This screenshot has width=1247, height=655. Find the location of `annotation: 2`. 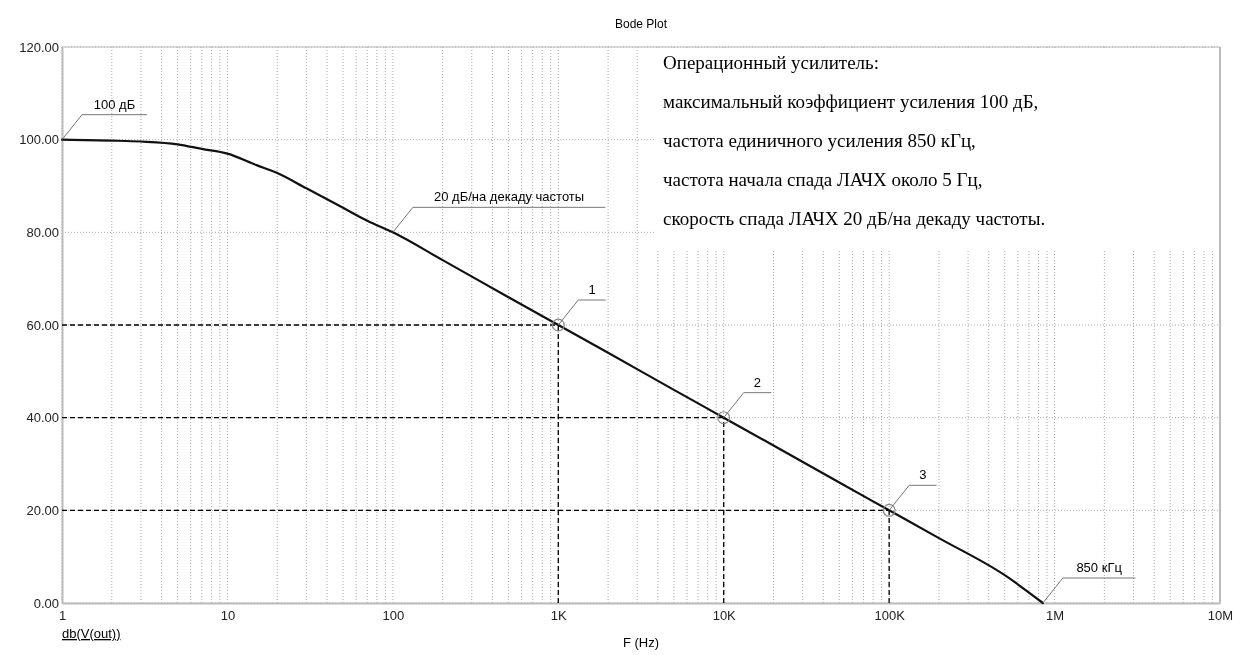

annotation: 2 is located at coordinates (757, 382).